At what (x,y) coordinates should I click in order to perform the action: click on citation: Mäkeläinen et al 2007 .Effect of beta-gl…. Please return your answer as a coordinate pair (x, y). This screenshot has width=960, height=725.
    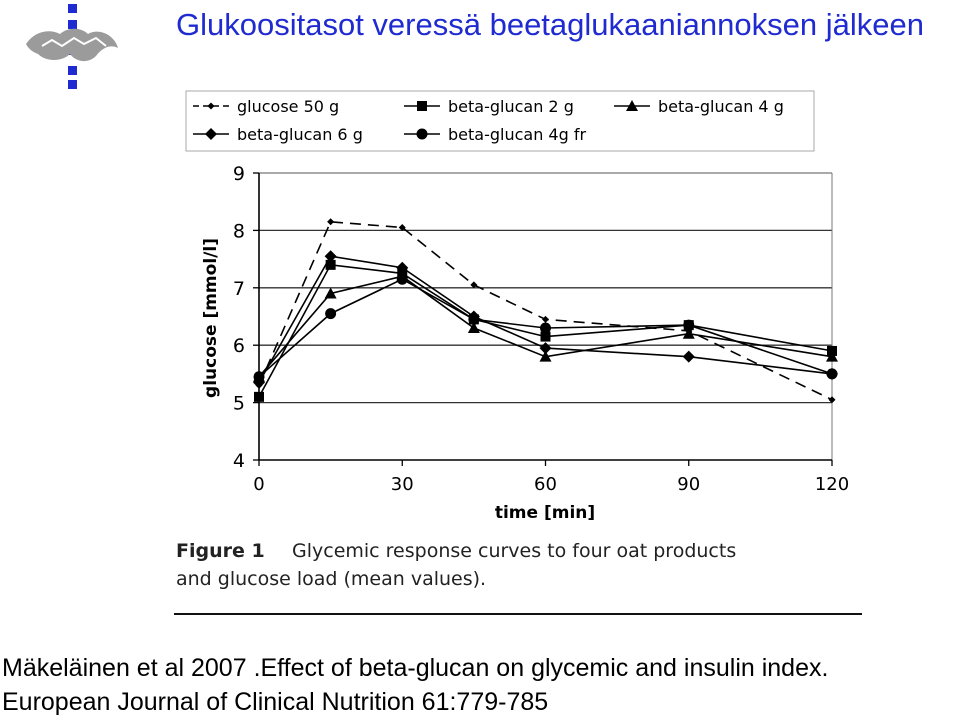
    Looking at the image, I should click on (415, 685).